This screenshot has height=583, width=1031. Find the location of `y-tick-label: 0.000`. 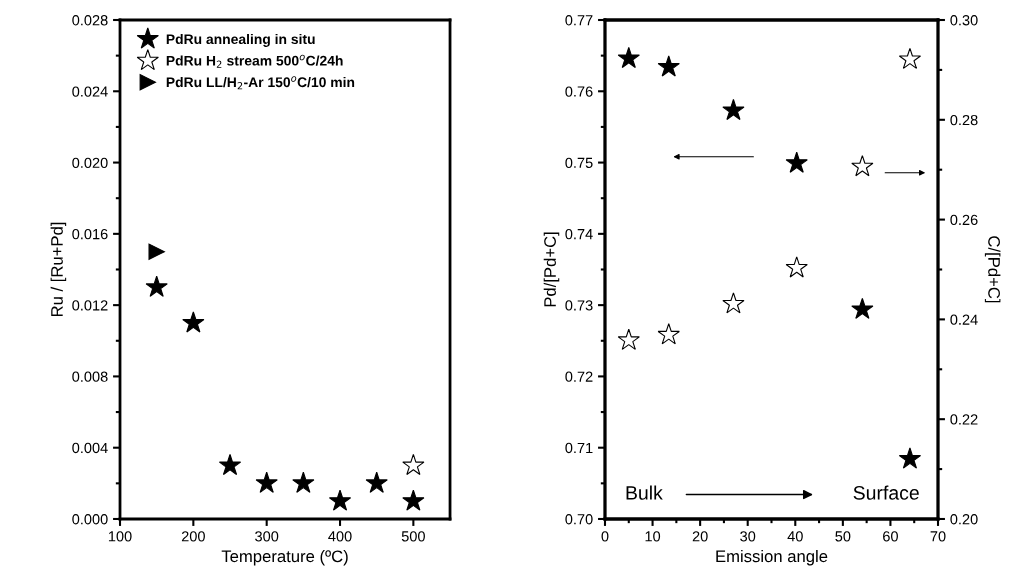

y-tick-label: 0.000 is located at coordinates (90, 519).